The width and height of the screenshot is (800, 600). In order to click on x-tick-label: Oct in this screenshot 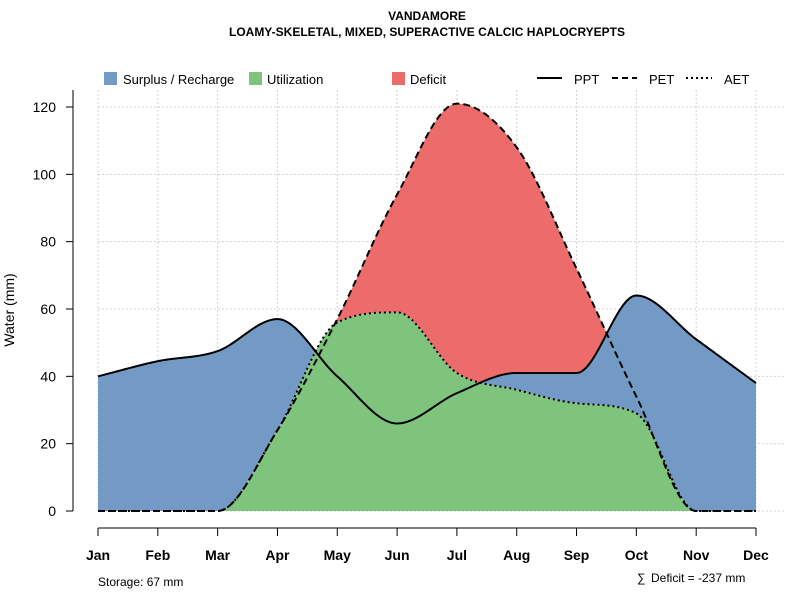, I will do `click(637, 555)`.